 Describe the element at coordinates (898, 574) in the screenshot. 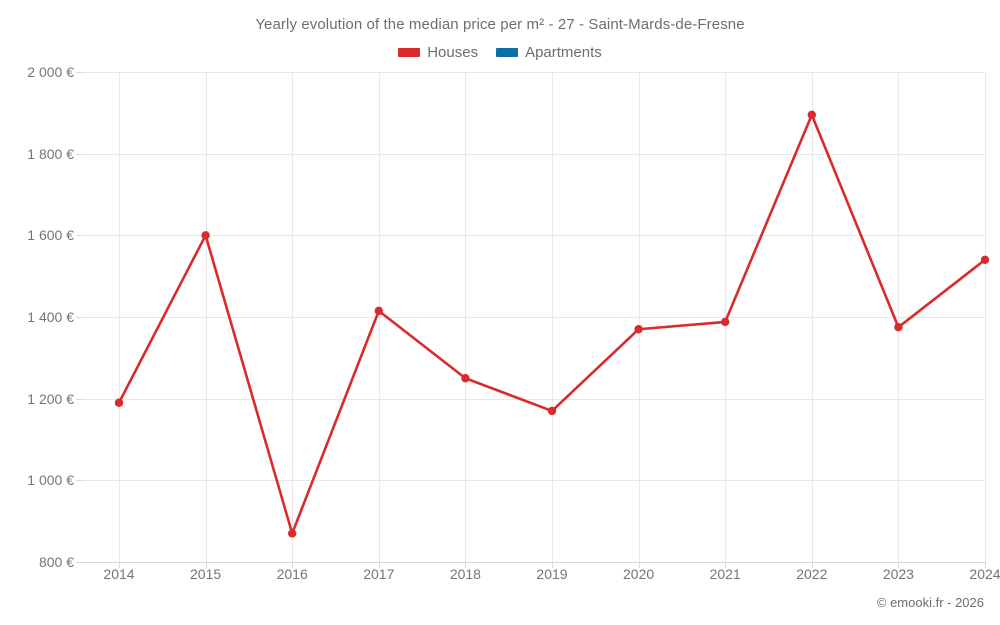

I see `x-axis-tick-label: 2023` at that location.